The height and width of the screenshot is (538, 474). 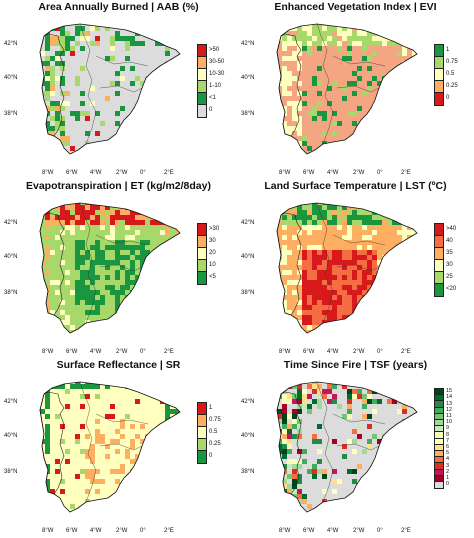 What do you see at coordinates (215, 420) in the screenshot?
I see `legend-label: 0.75` at bounding box center [215, 420].